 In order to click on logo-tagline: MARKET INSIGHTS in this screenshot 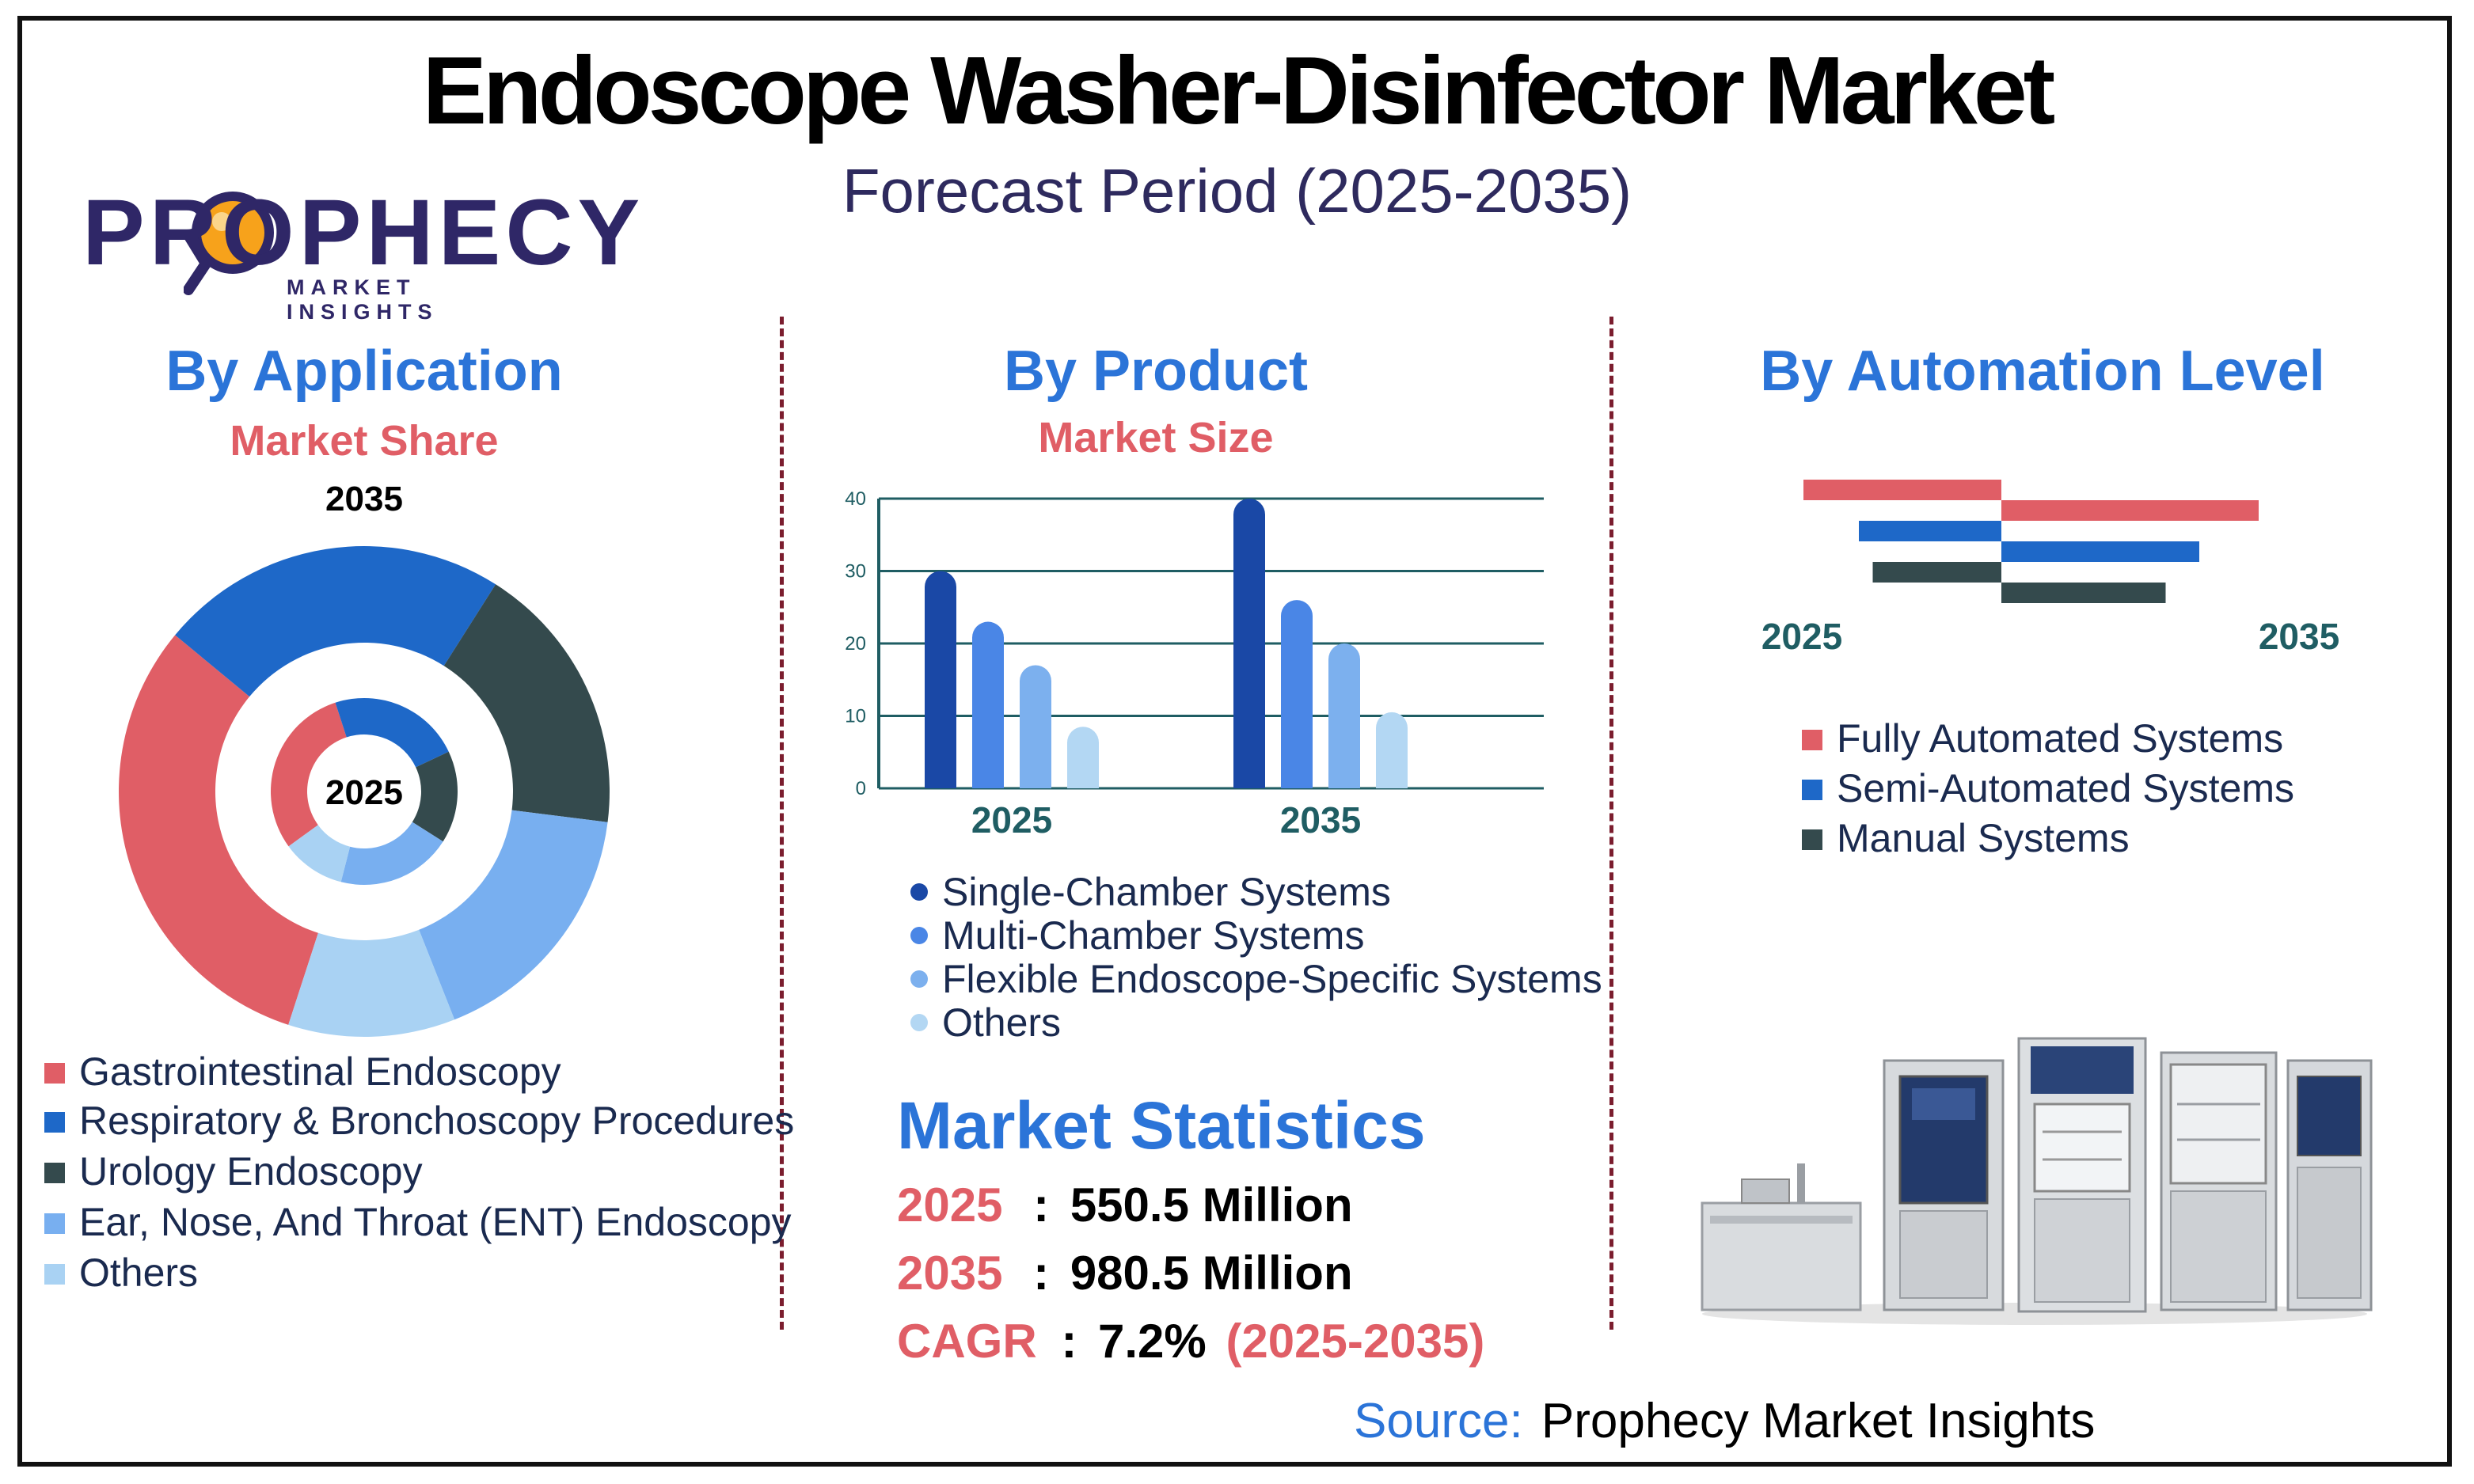, I will do `click(363, 299)`.